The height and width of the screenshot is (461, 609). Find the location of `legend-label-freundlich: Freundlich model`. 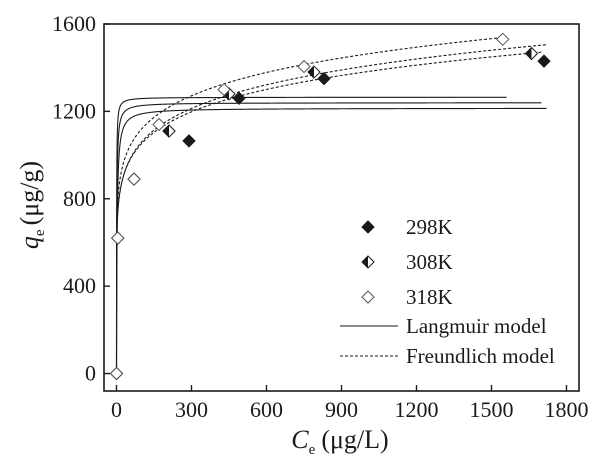

legend-label-freundlich: Freundlich model is located at coordinates (480, 356).